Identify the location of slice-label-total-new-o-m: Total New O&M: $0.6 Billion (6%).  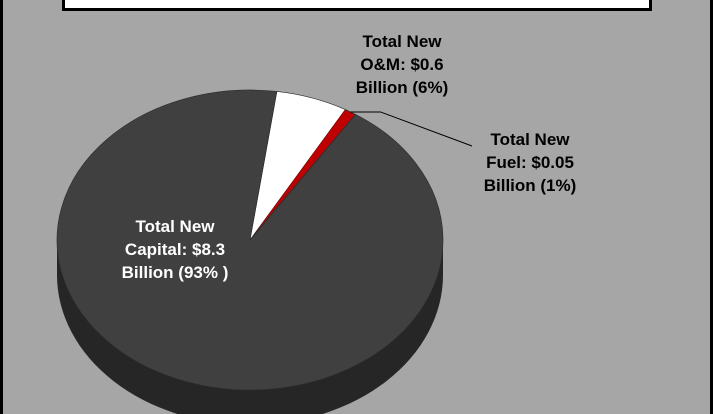
(402, 64).